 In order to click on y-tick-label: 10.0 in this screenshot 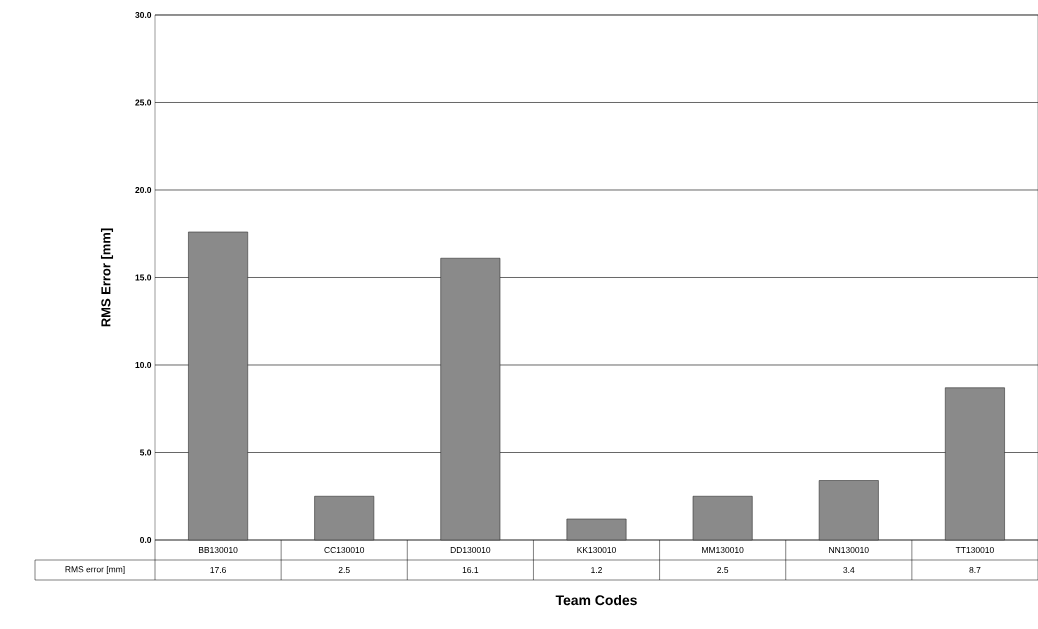, I will do `click(143, 365)`.